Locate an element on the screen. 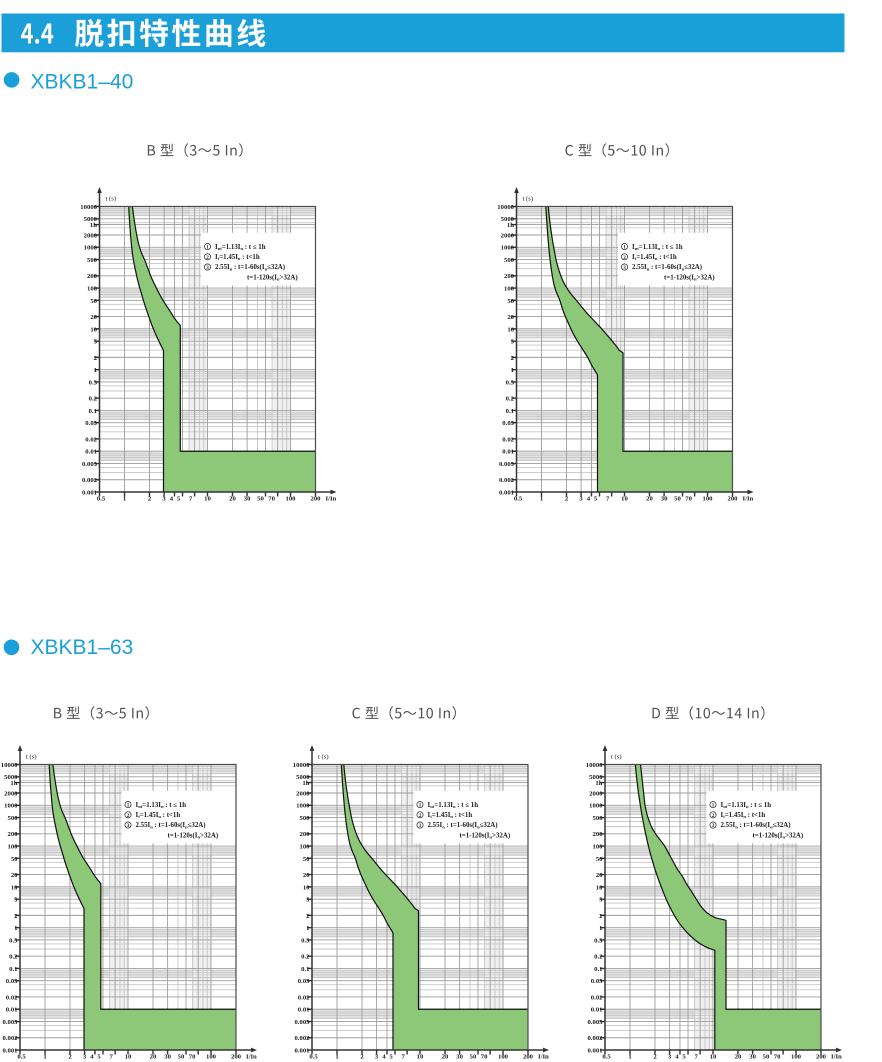  svg-text: XBKB1–40 is located at coordinates (82, 82).